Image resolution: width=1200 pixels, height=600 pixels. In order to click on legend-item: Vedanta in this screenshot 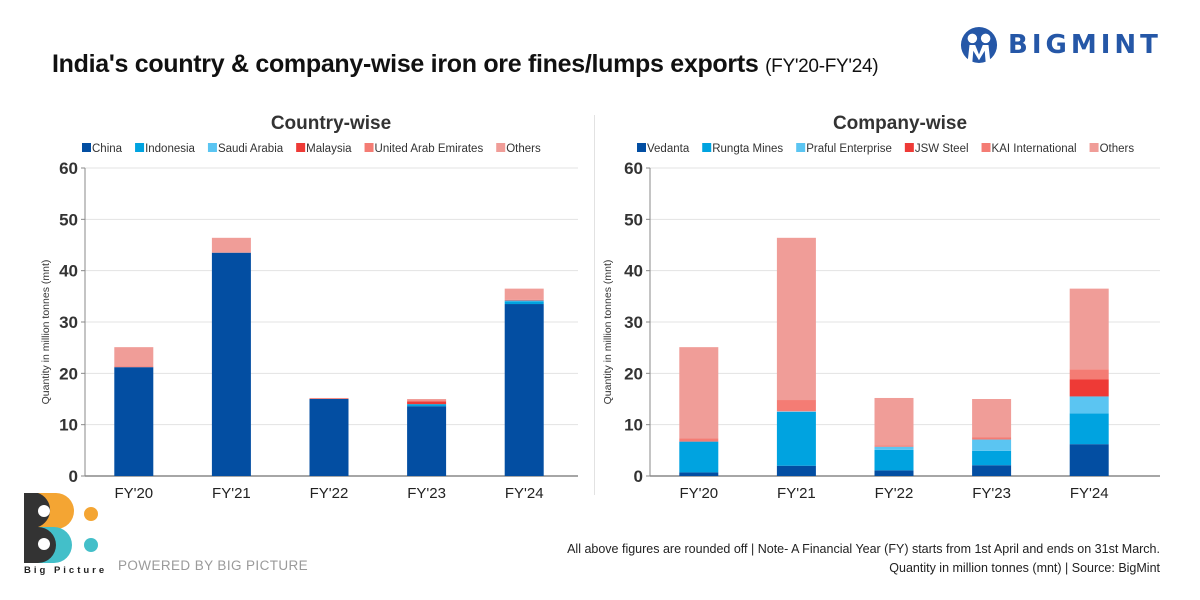, I will do `click(663, 149)`.